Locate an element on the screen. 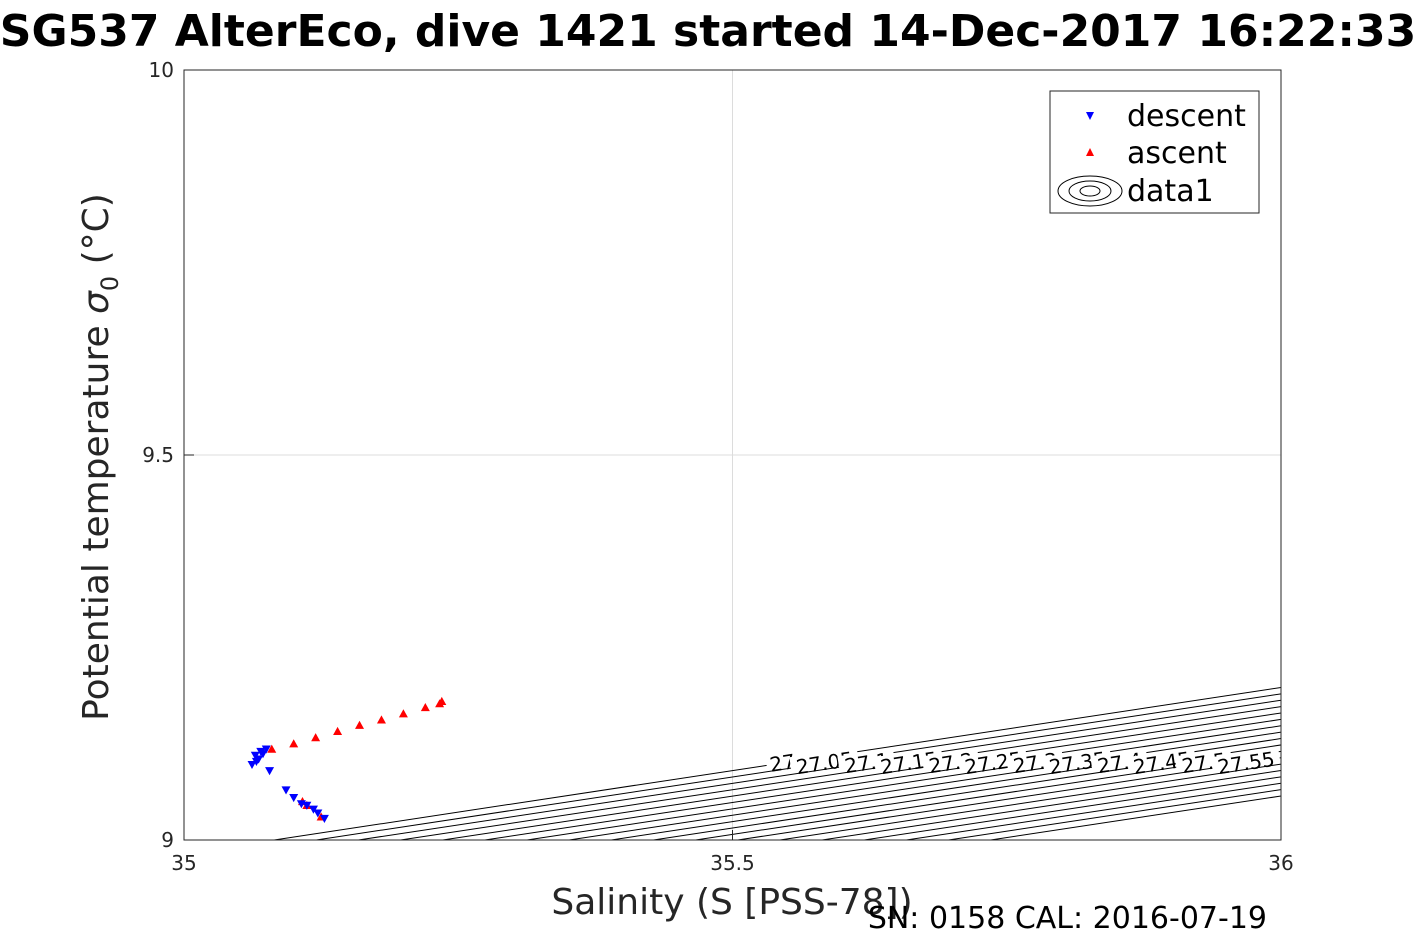 This screenshot has width=1417, height=945. calibration-footer: SN: 0158 CAL: 2016-07-19 is located at coordinates (1067, 918).